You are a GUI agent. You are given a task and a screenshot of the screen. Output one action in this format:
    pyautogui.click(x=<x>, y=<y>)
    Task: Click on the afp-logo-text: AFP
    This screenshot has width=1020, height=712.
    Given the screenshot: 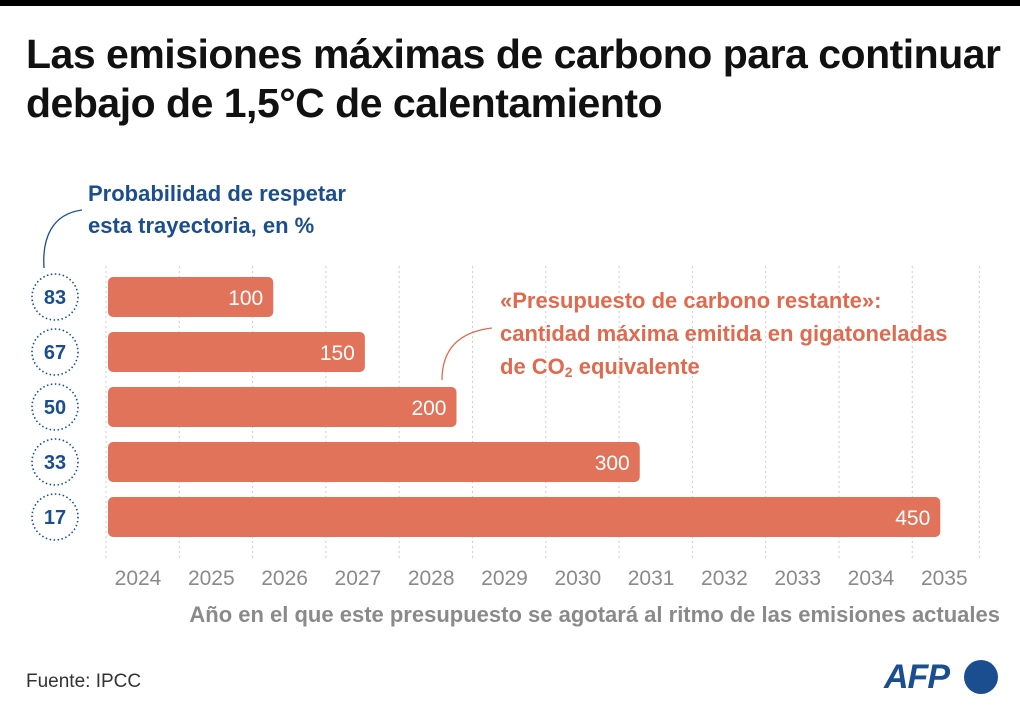 What is the action you would take?
    pyautogui.click(x=917, y=677)
    